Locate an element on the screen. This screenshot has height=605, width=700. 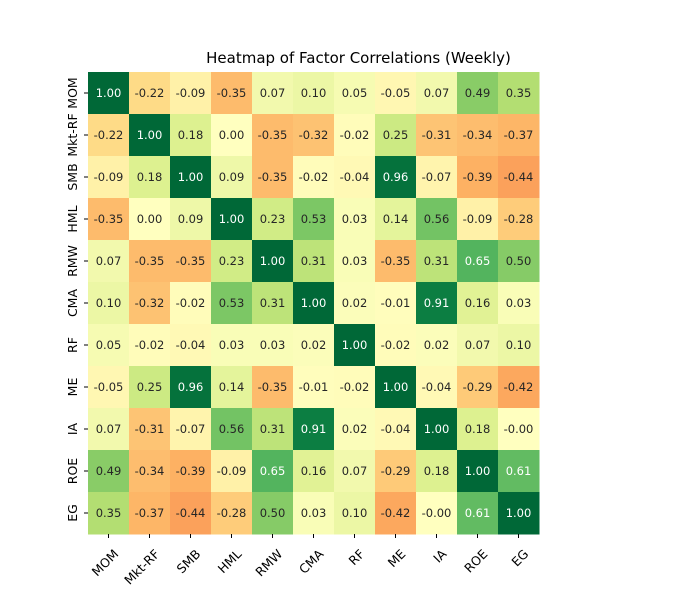
cell-value-label-1-3: 0.00 is located at coordinates (232, 135).